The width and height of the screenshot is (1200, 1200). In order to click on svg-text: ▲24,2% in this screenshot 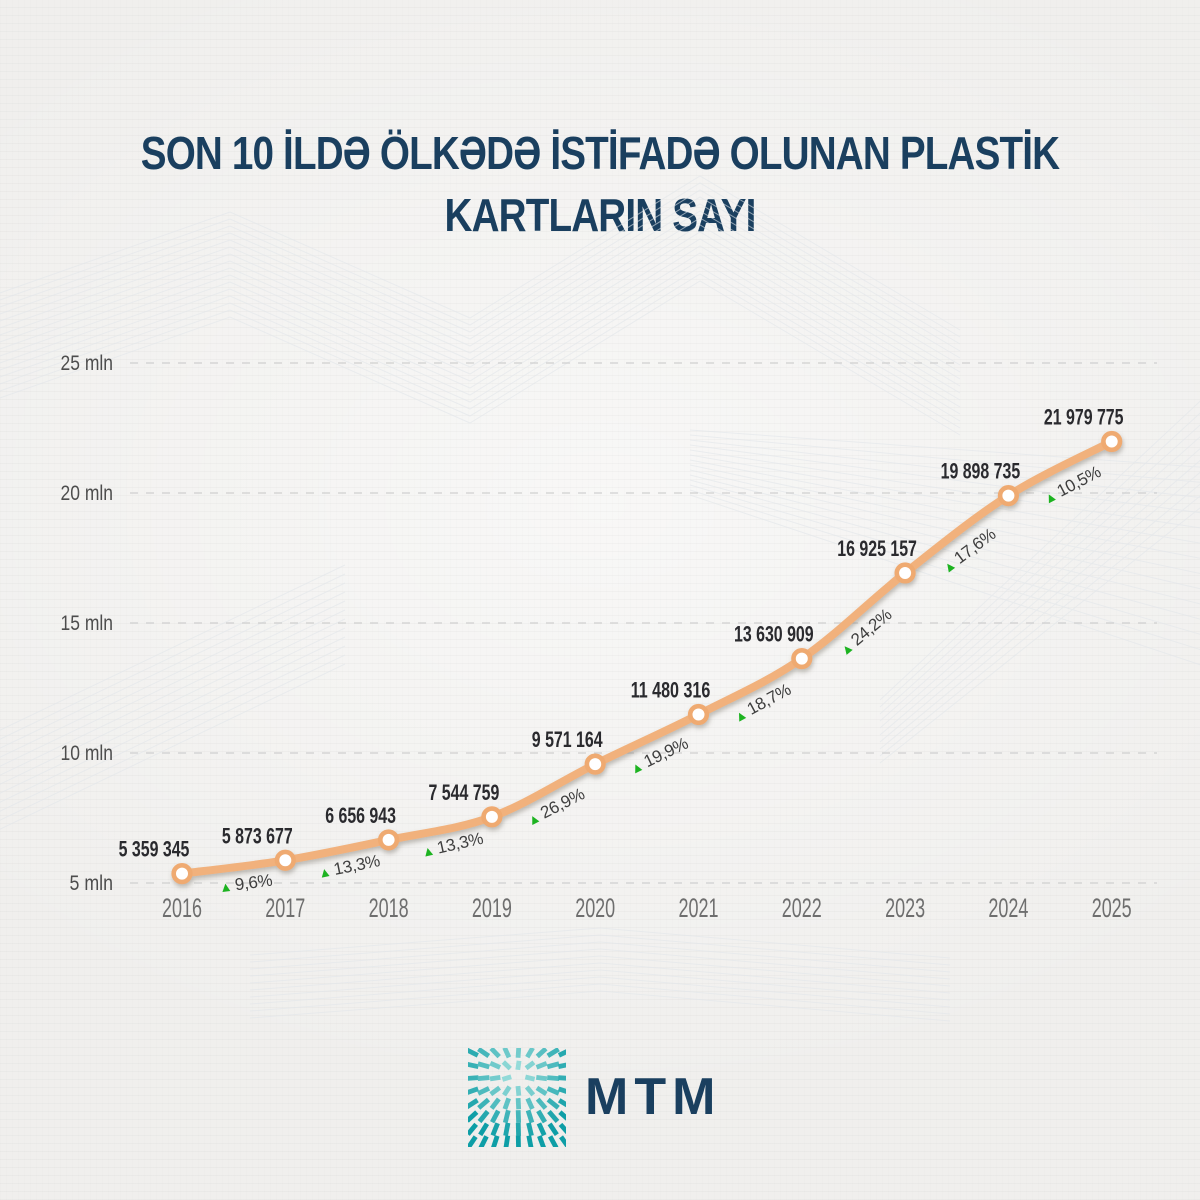, I will do `click(865, 632)`.